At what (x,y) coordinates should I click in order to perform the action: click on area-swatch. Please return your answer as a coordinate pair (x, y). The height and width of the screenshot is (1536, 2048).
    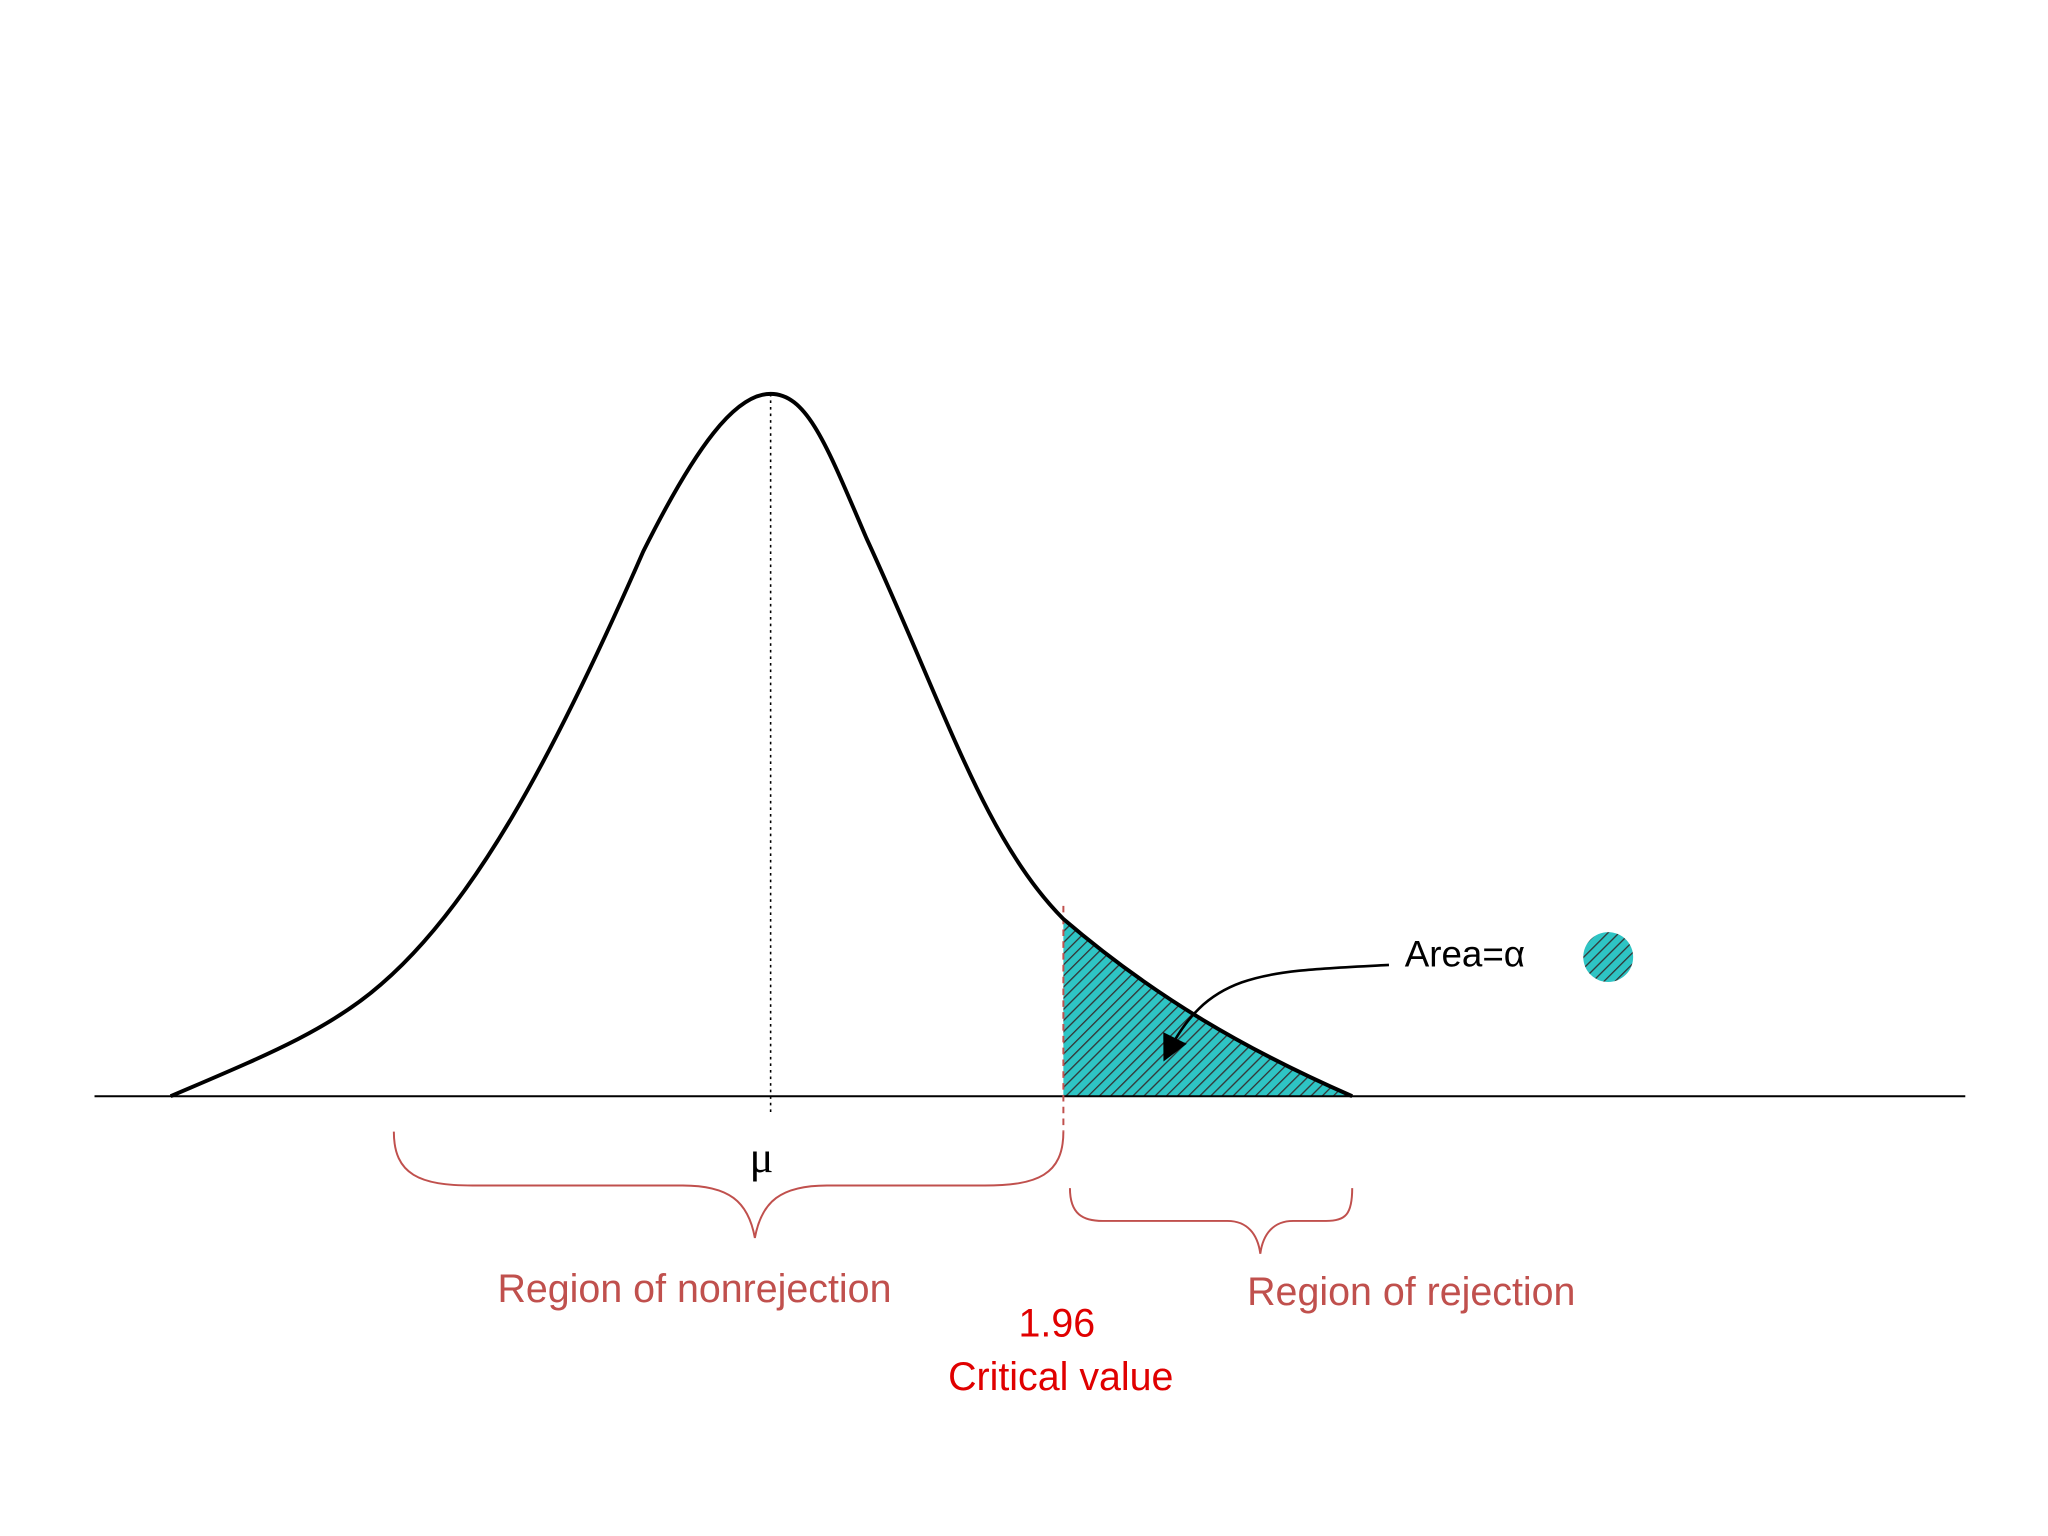
    Looking at the image, I should click on (1608, 957).